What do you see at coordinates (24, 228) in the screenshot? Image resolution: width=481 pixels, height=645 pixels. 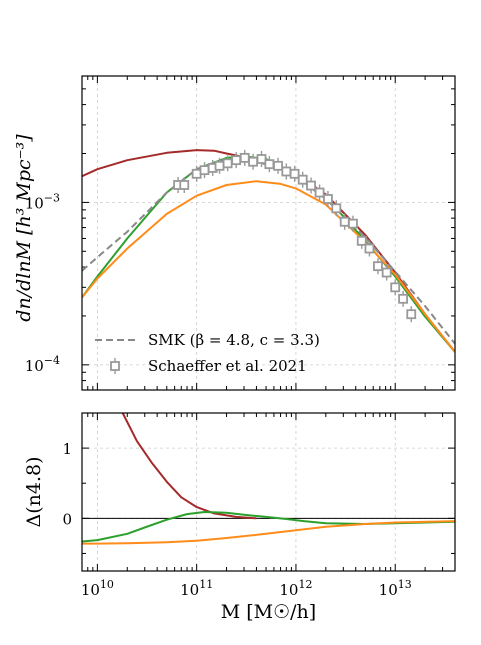 I see `y-axis-label: dn/dlnM [h³ Mpc⁻³]` at bounding box center [24, 228].